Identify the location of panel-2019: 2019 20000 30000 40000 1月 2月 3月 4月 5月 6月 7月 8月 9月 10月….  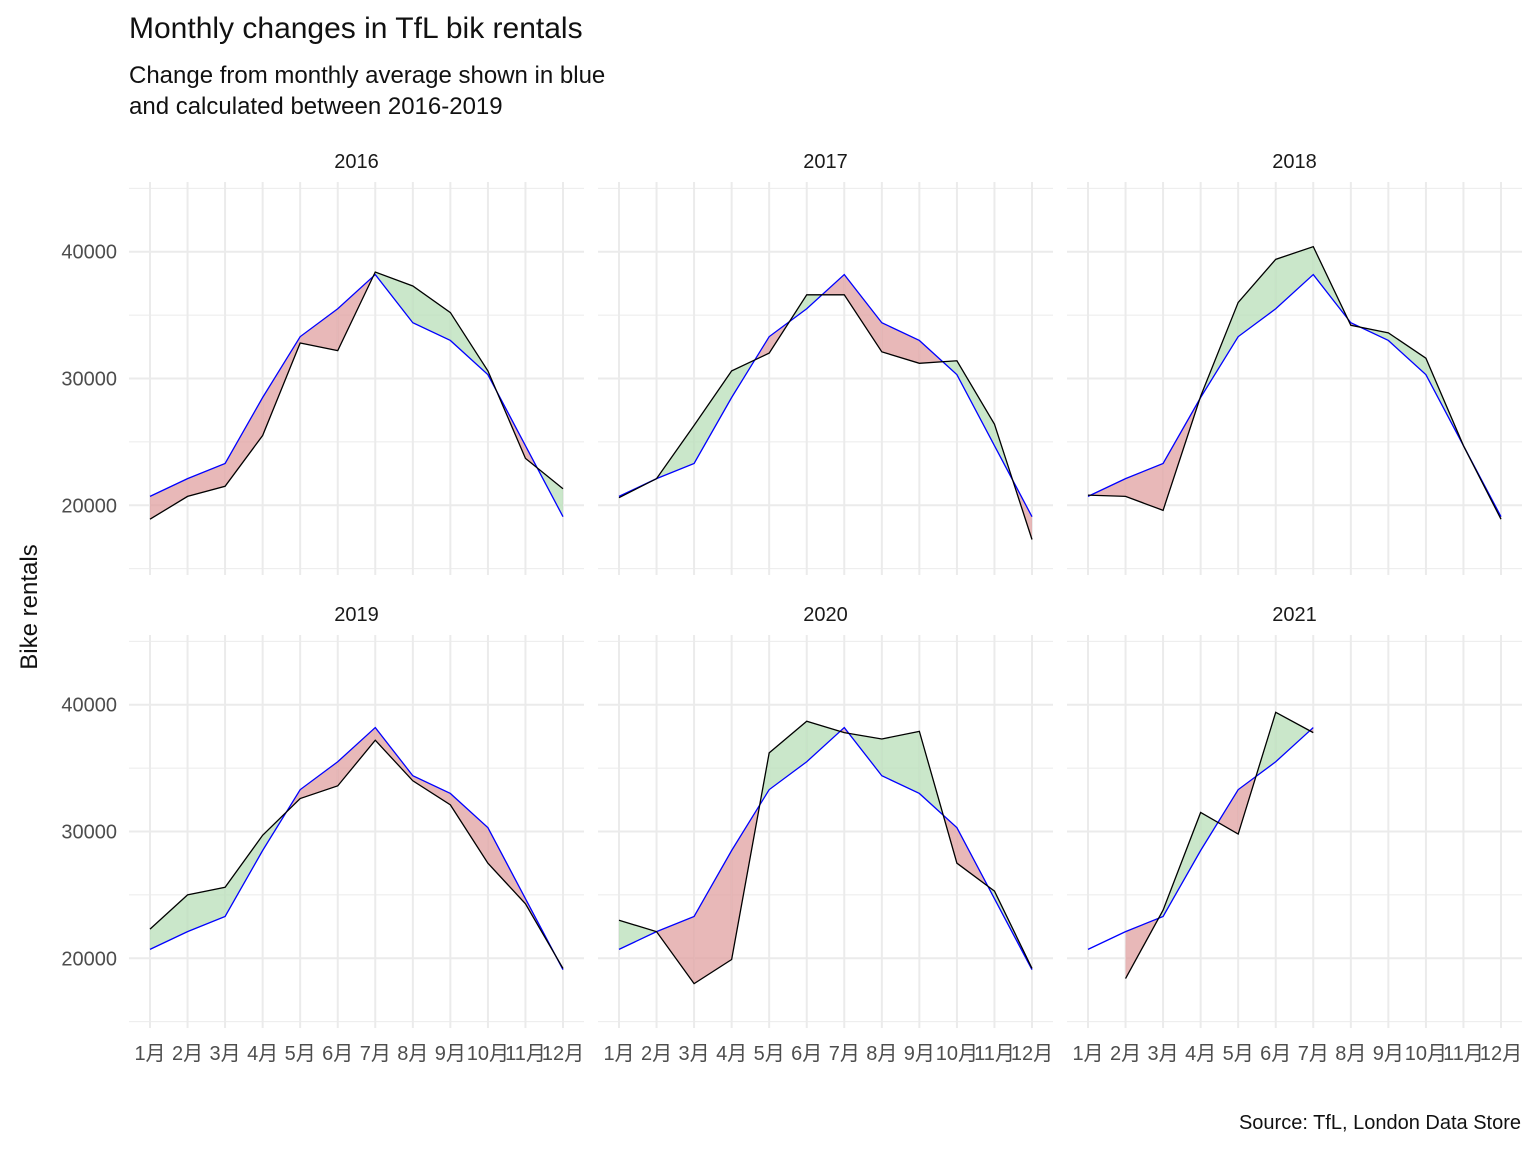
(322, 834).